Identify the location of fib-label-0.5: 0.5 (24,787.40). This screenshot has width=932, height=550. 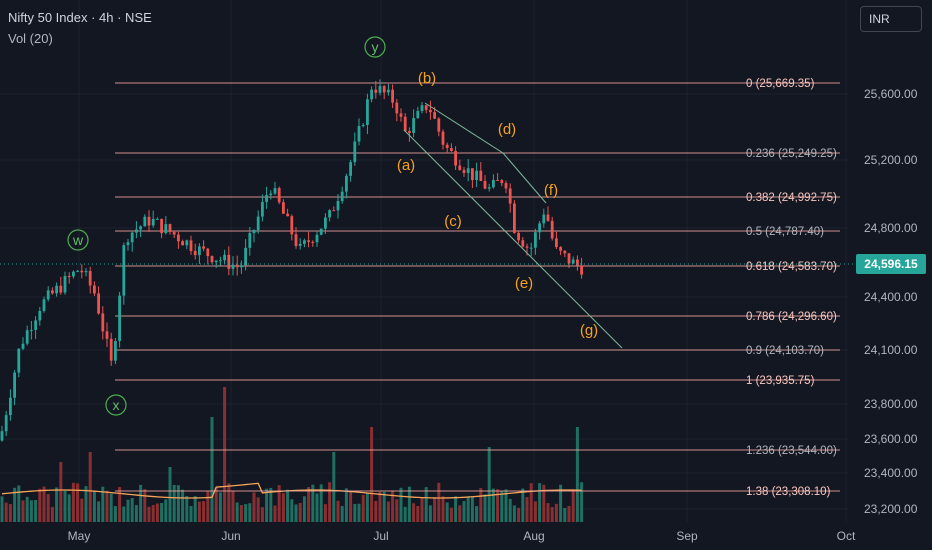
(785, 232).